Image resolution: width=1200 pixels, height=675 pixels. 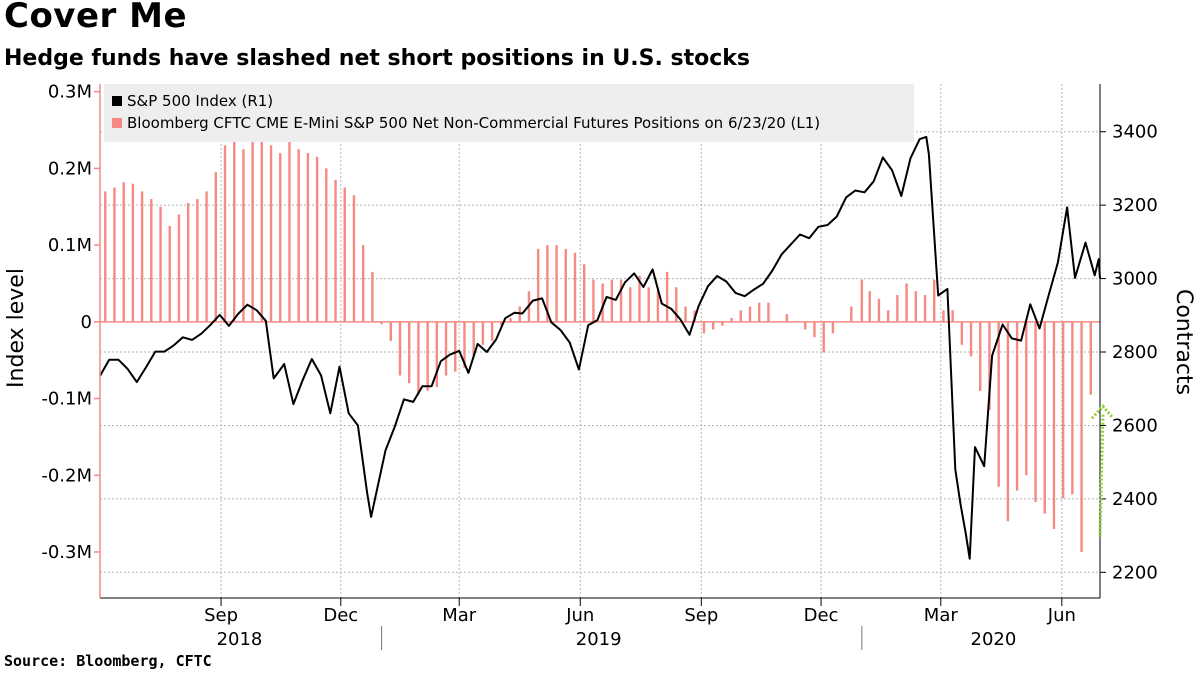 I want to click on left-tick-label: 0, so click(x=86, y=322).